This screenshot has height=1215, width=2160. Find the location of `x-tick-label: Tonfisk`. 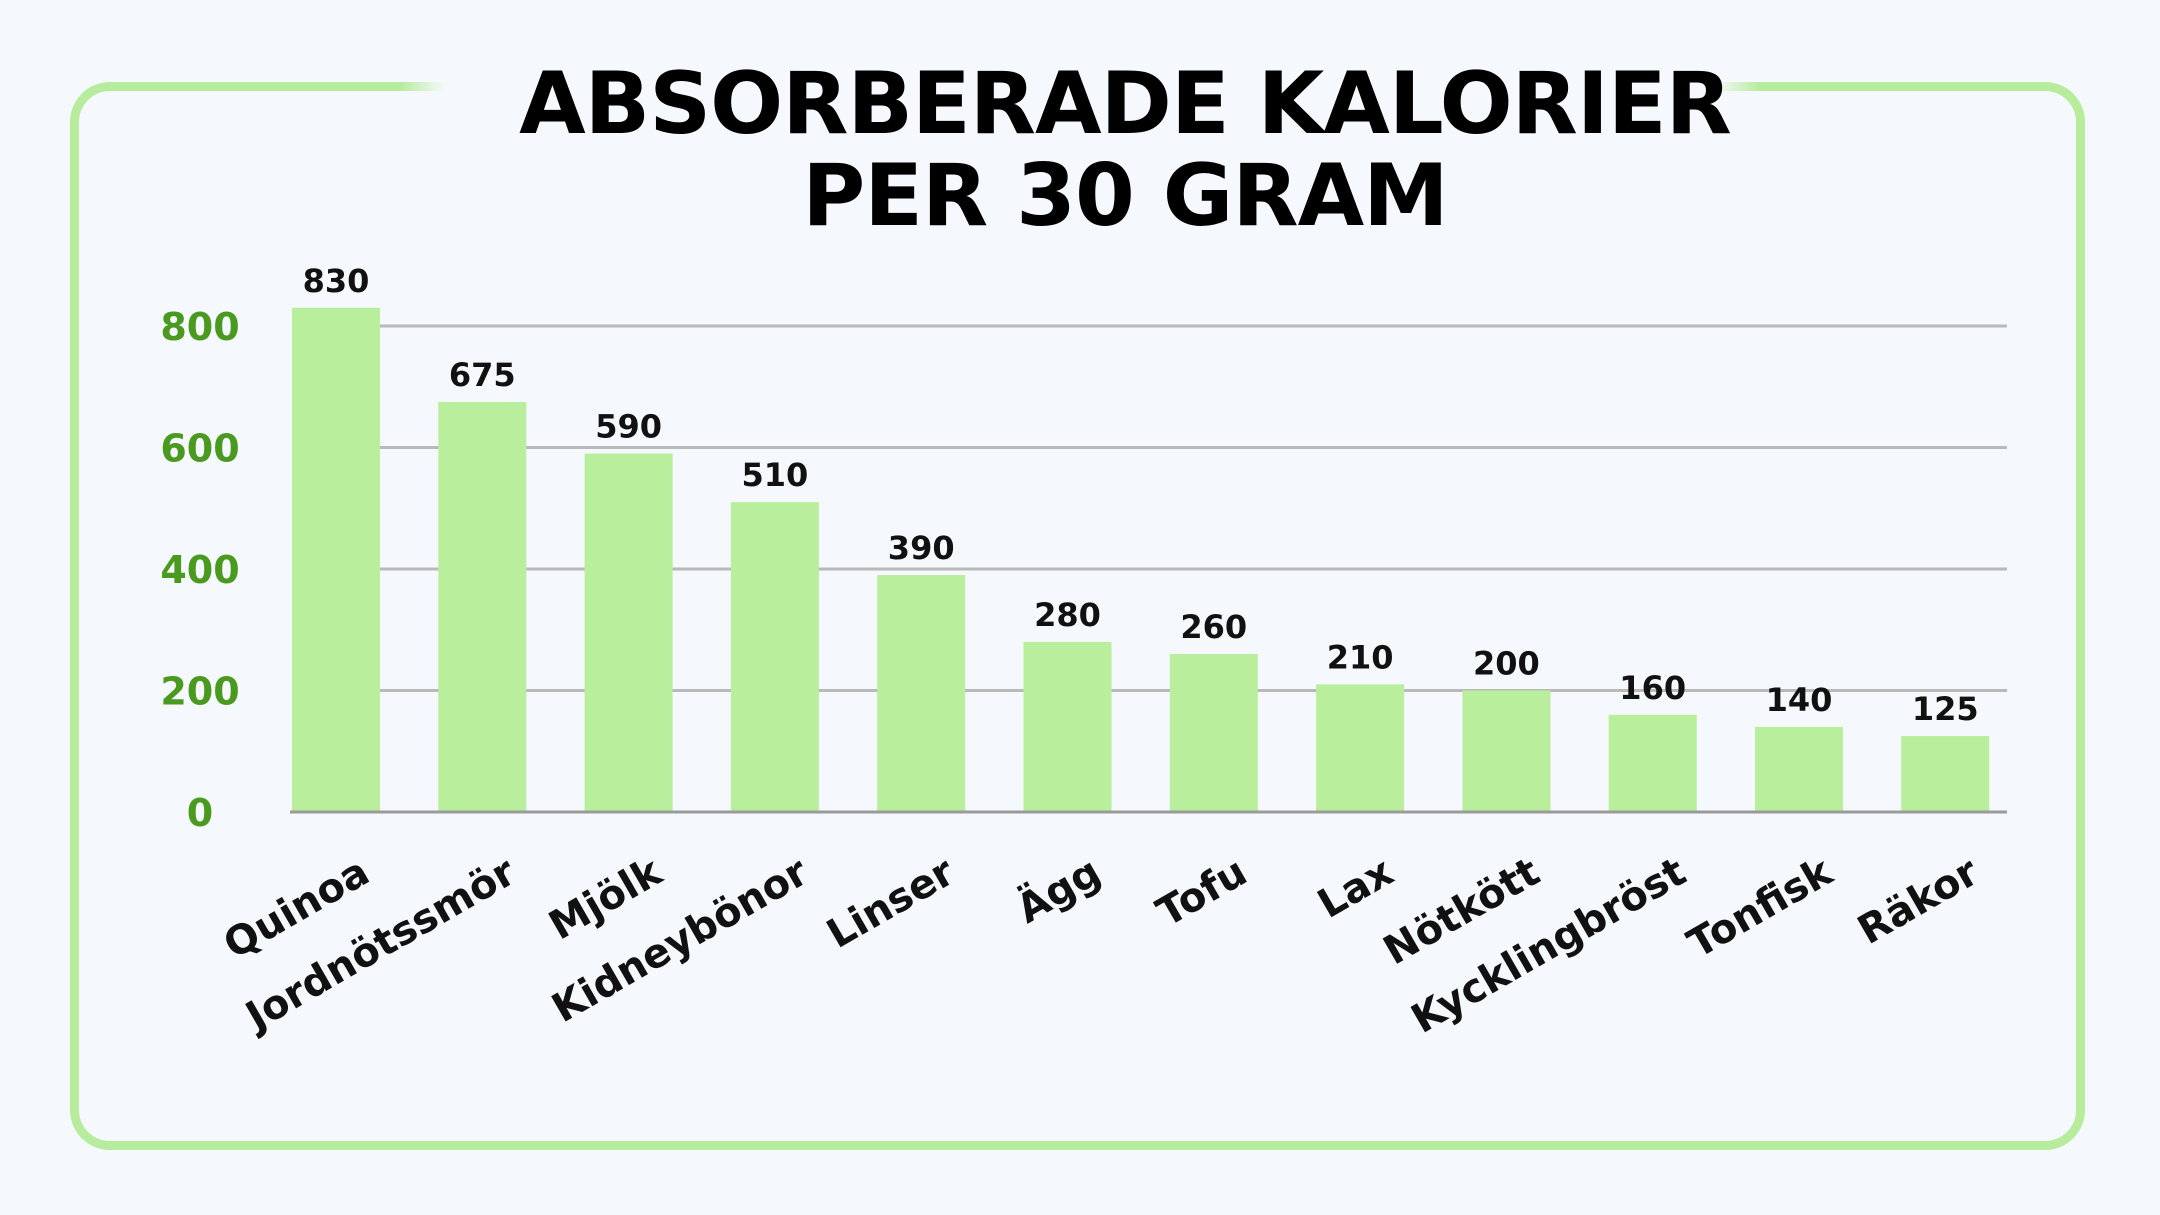

x-tick-label: Tonfisk is located at coordinates (1760, 908).